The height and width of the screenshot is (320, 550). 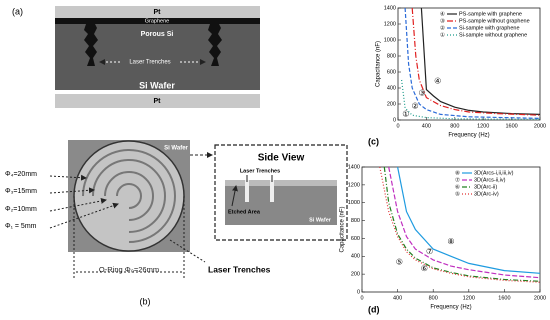 What do you see at coordinates (157, 85) in the screenshot?
I see `layer-label: Si Wafer` at bounding box center [157, 85].